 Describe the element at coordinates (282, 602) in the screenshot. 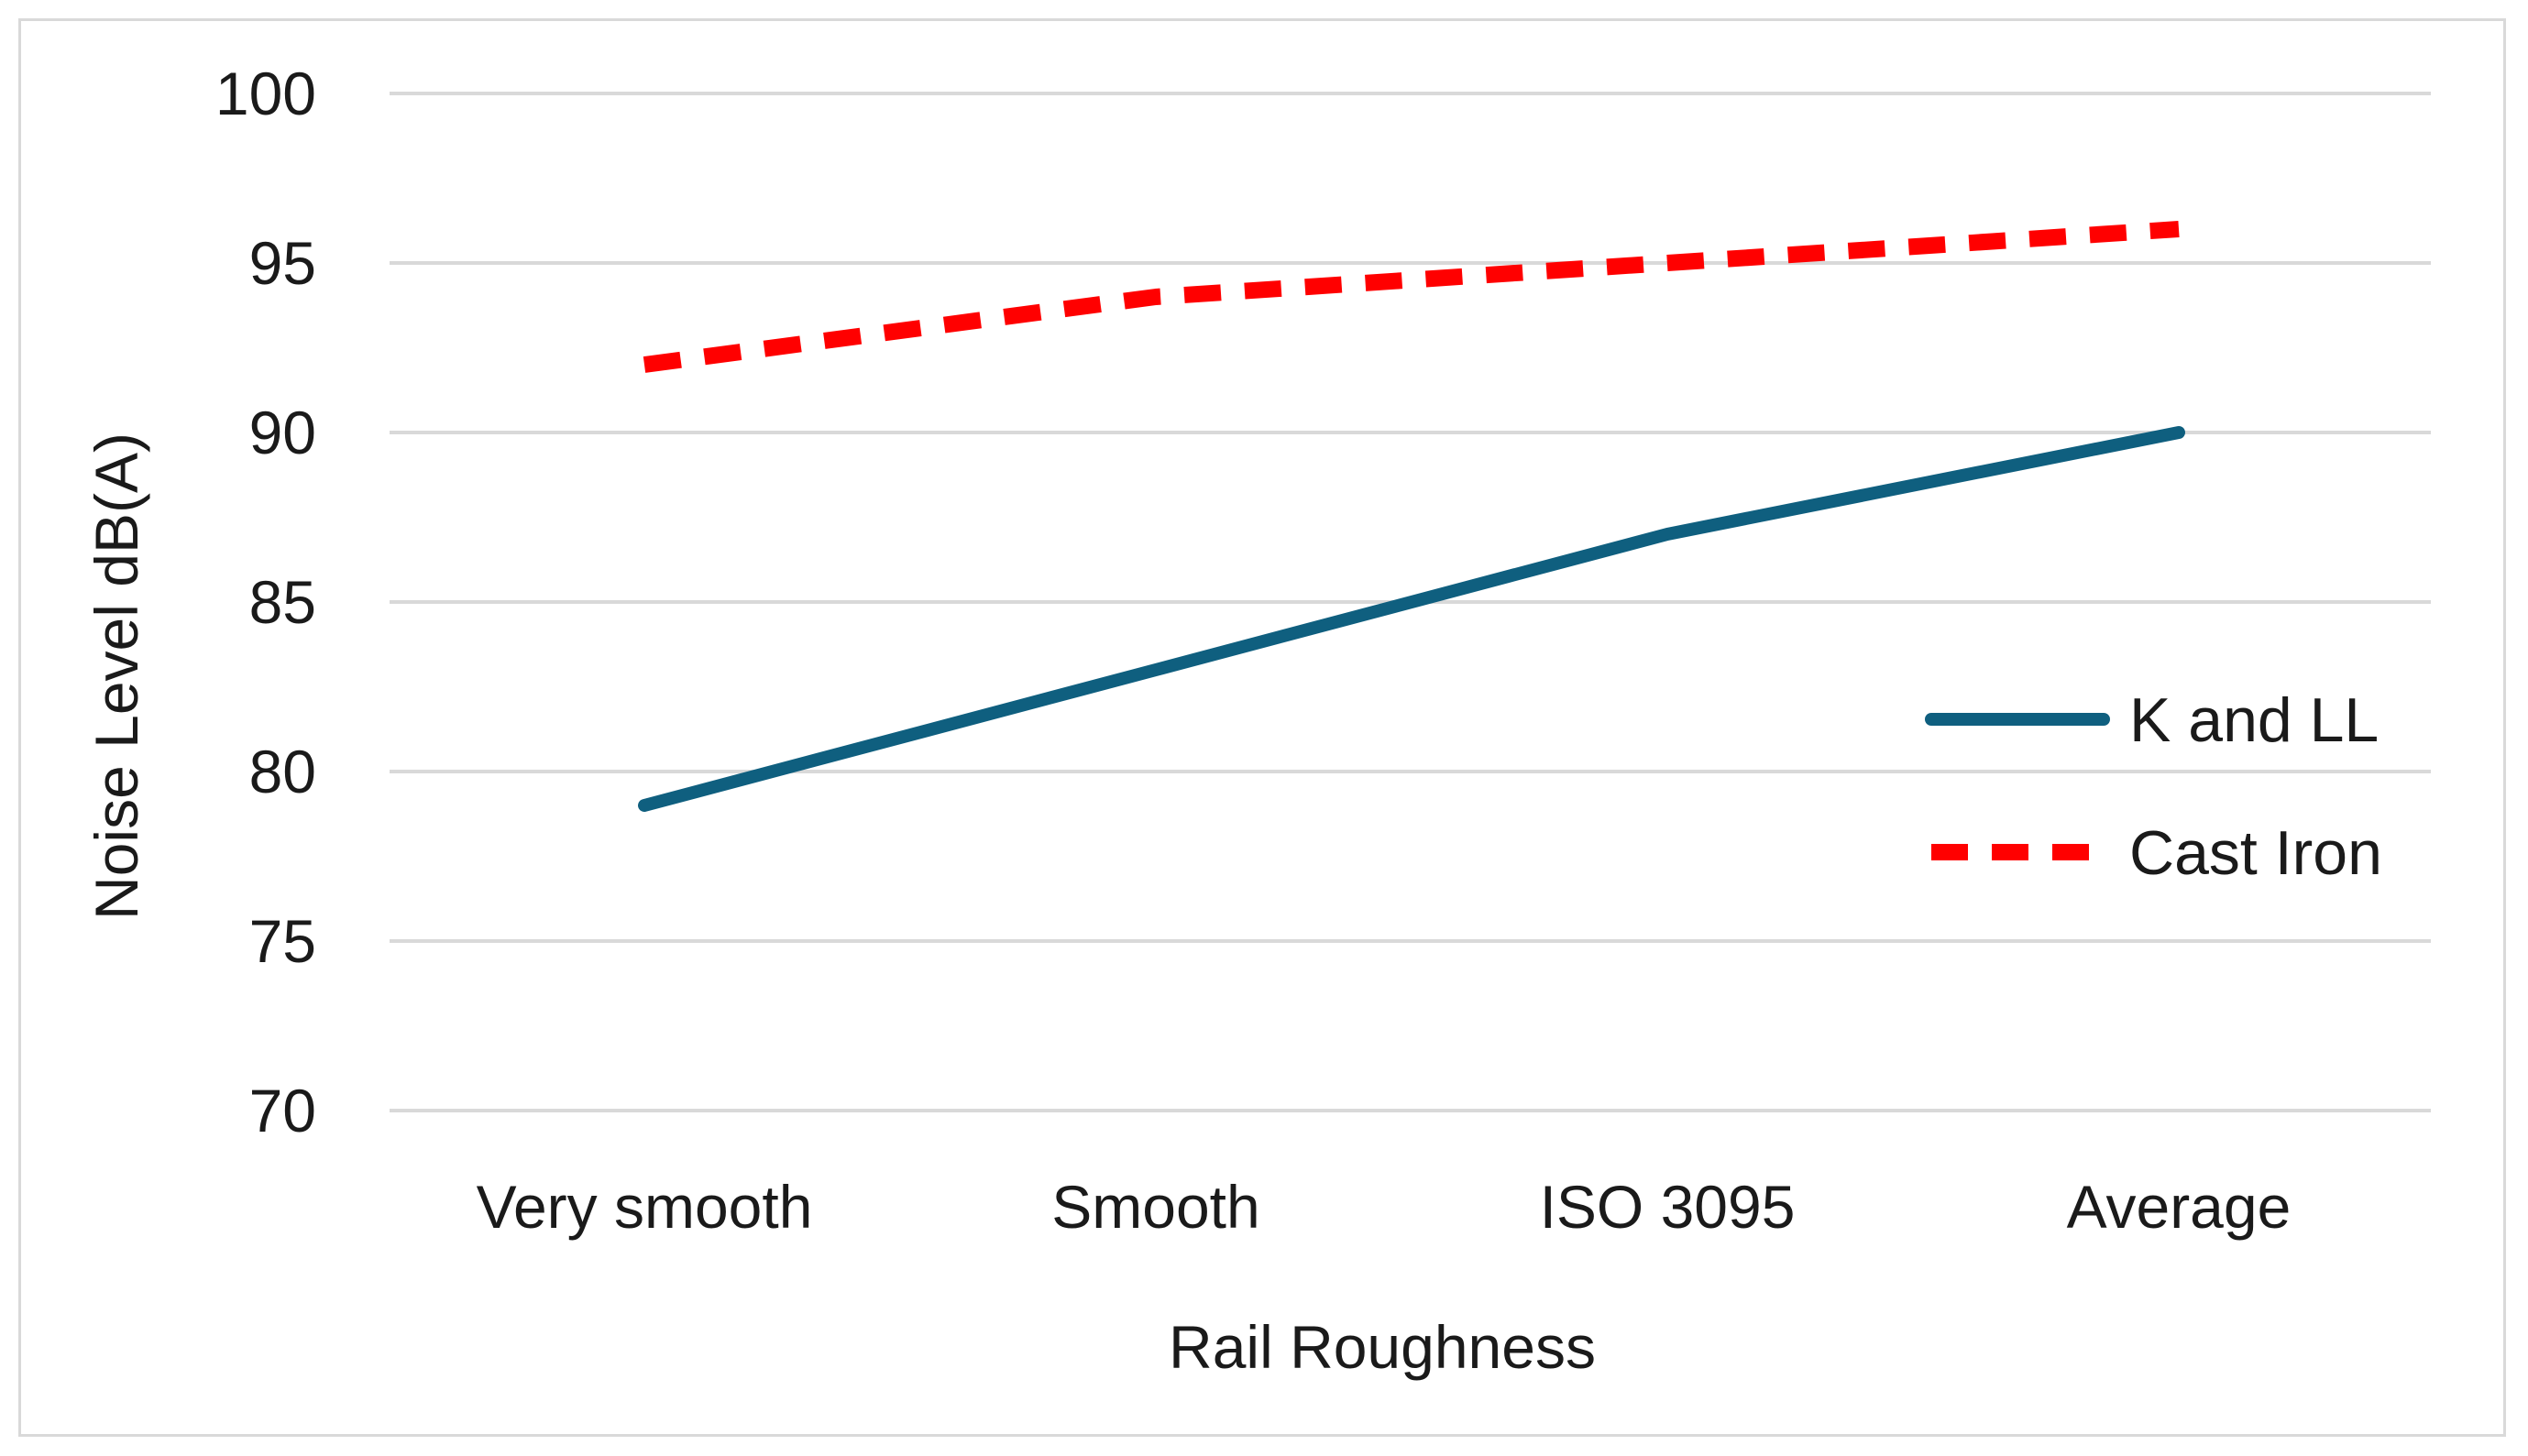

I see `y-tick-label-85: 85` at that location.